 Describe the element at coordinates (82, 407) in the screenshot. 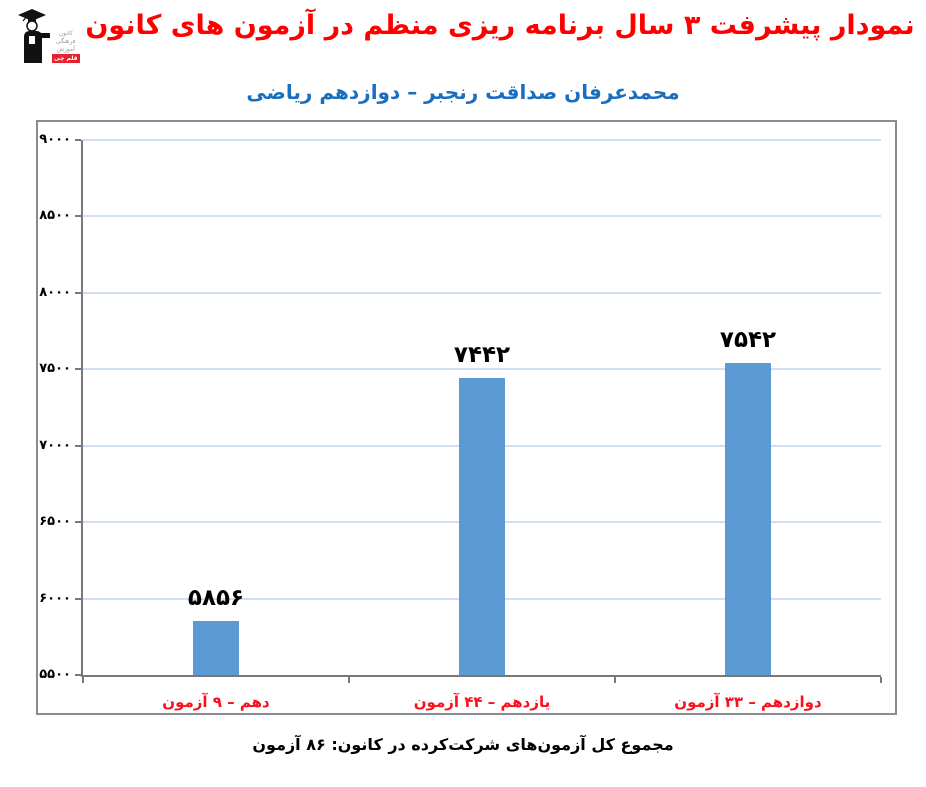

I see `y-axis-line` at that location.